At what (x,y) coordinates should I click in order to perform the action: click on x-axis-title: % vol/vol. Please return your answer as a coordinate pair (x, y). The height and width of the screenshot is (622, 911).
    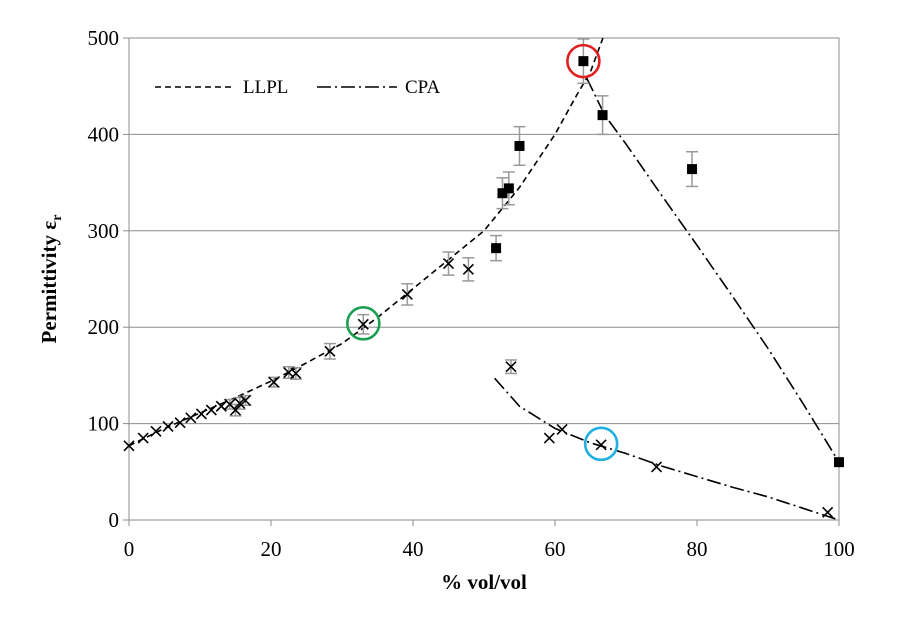
    Looking at the image, I should click on (484, 582).